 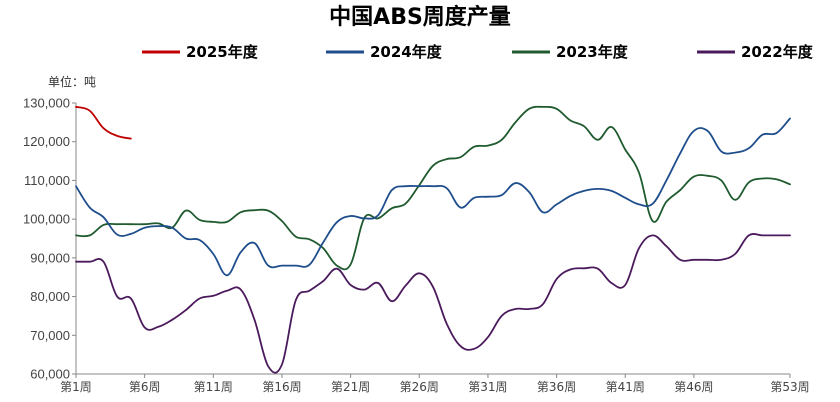 I want to click on x-tick-label: 第21周, so click(x=350, y=387).